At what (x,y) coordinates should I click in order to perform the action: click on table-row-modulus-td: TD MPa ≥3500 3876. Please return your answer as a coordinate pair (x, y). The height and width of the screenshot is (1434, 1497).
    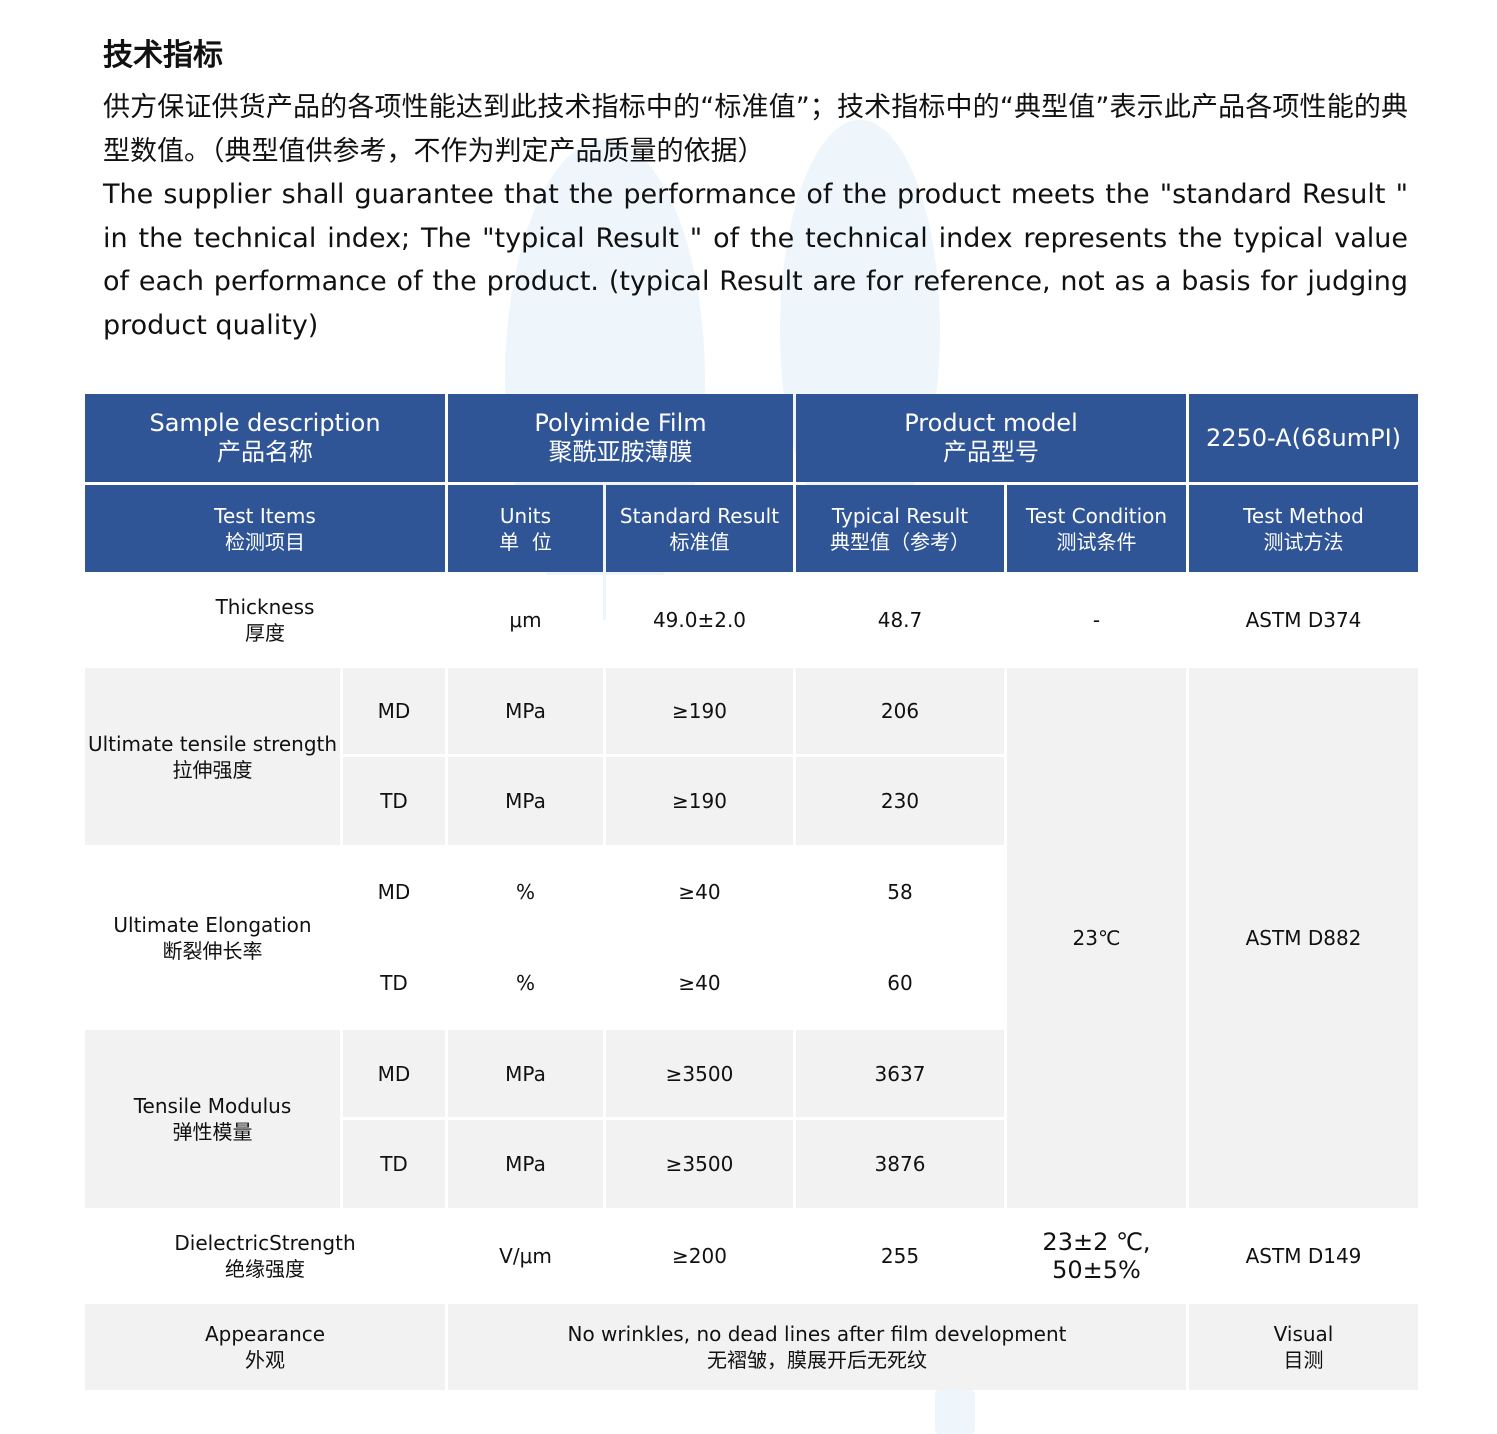
    Looking at the image, I should click on (751, 1164).